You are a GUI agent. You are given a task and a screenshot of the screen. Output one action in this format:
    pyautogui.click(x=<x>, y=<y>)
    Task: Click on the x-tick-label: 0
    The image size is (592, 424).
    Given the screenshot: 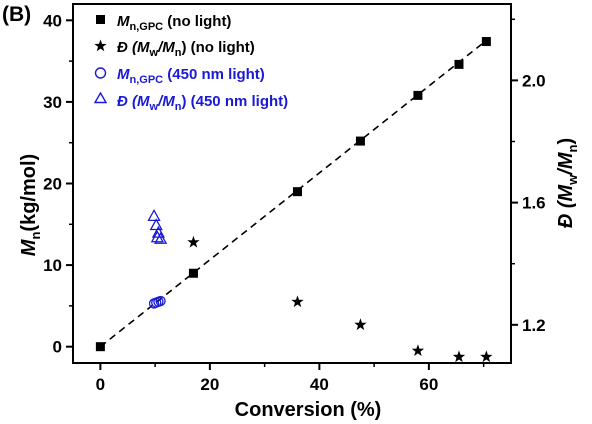 What is the action you would take?
    pyautogui.click(x=100, y=384)
    